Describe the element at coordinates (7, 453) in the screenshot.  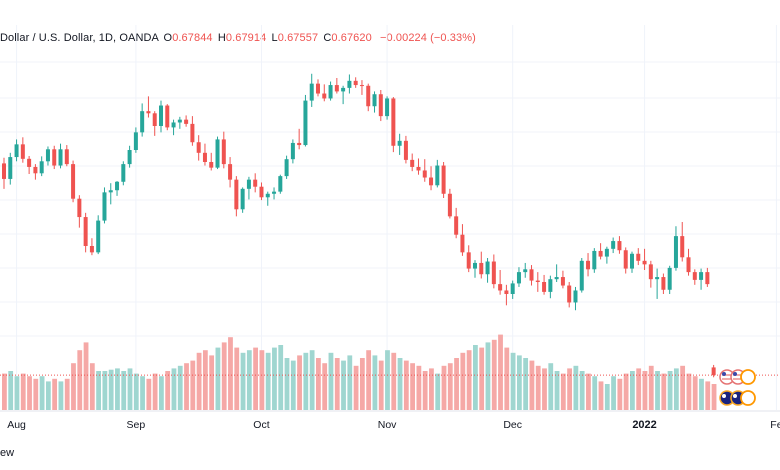
I see `footer-label: ew` at that location.